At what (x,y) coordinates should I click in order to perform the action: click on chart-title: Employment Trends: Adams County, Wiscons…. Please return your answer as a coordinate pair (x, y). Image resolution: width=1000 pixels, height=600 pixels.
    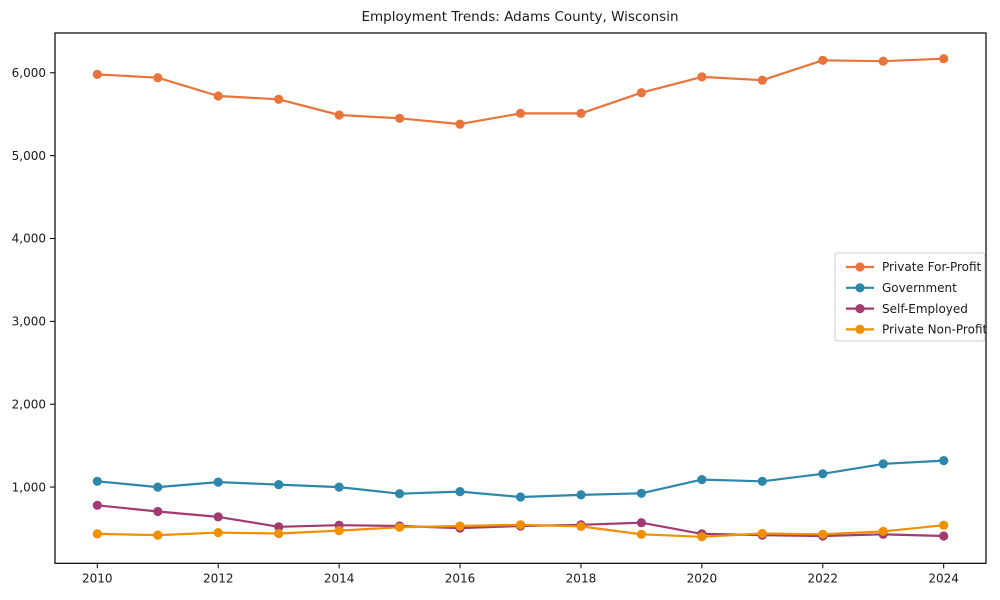
    Looking at the image, I should click on (519, 17).